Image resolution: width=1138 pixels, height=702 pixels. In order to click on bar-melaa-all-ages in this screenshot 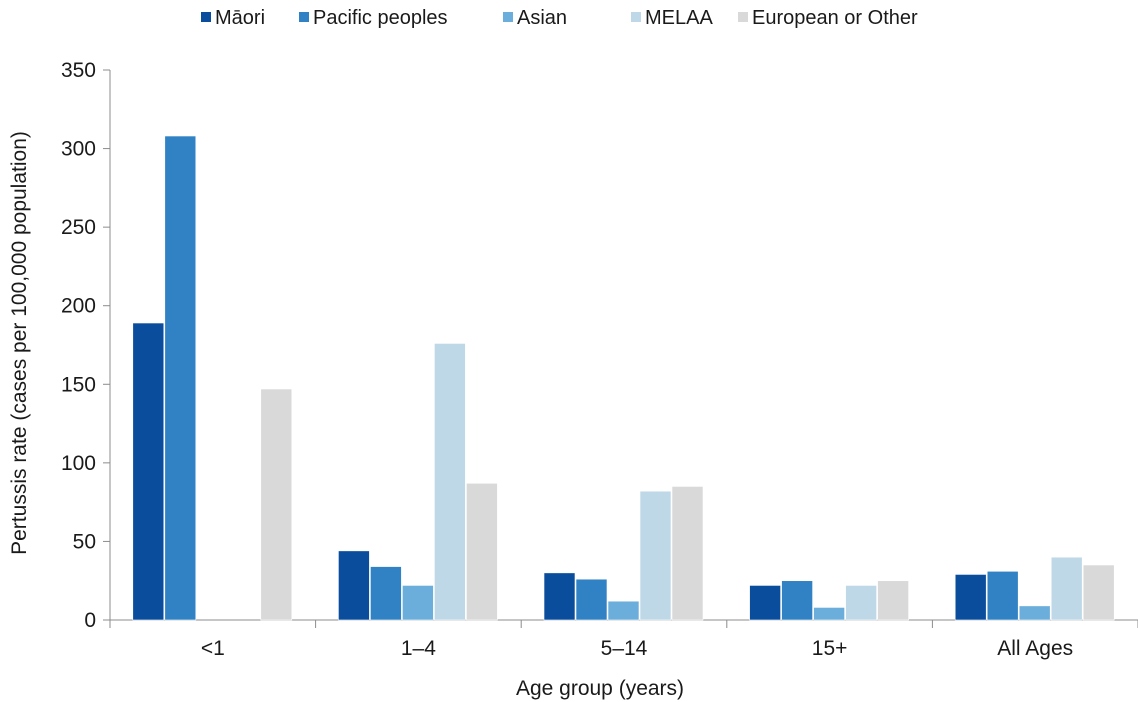, I will do `click(1066, 588)`.